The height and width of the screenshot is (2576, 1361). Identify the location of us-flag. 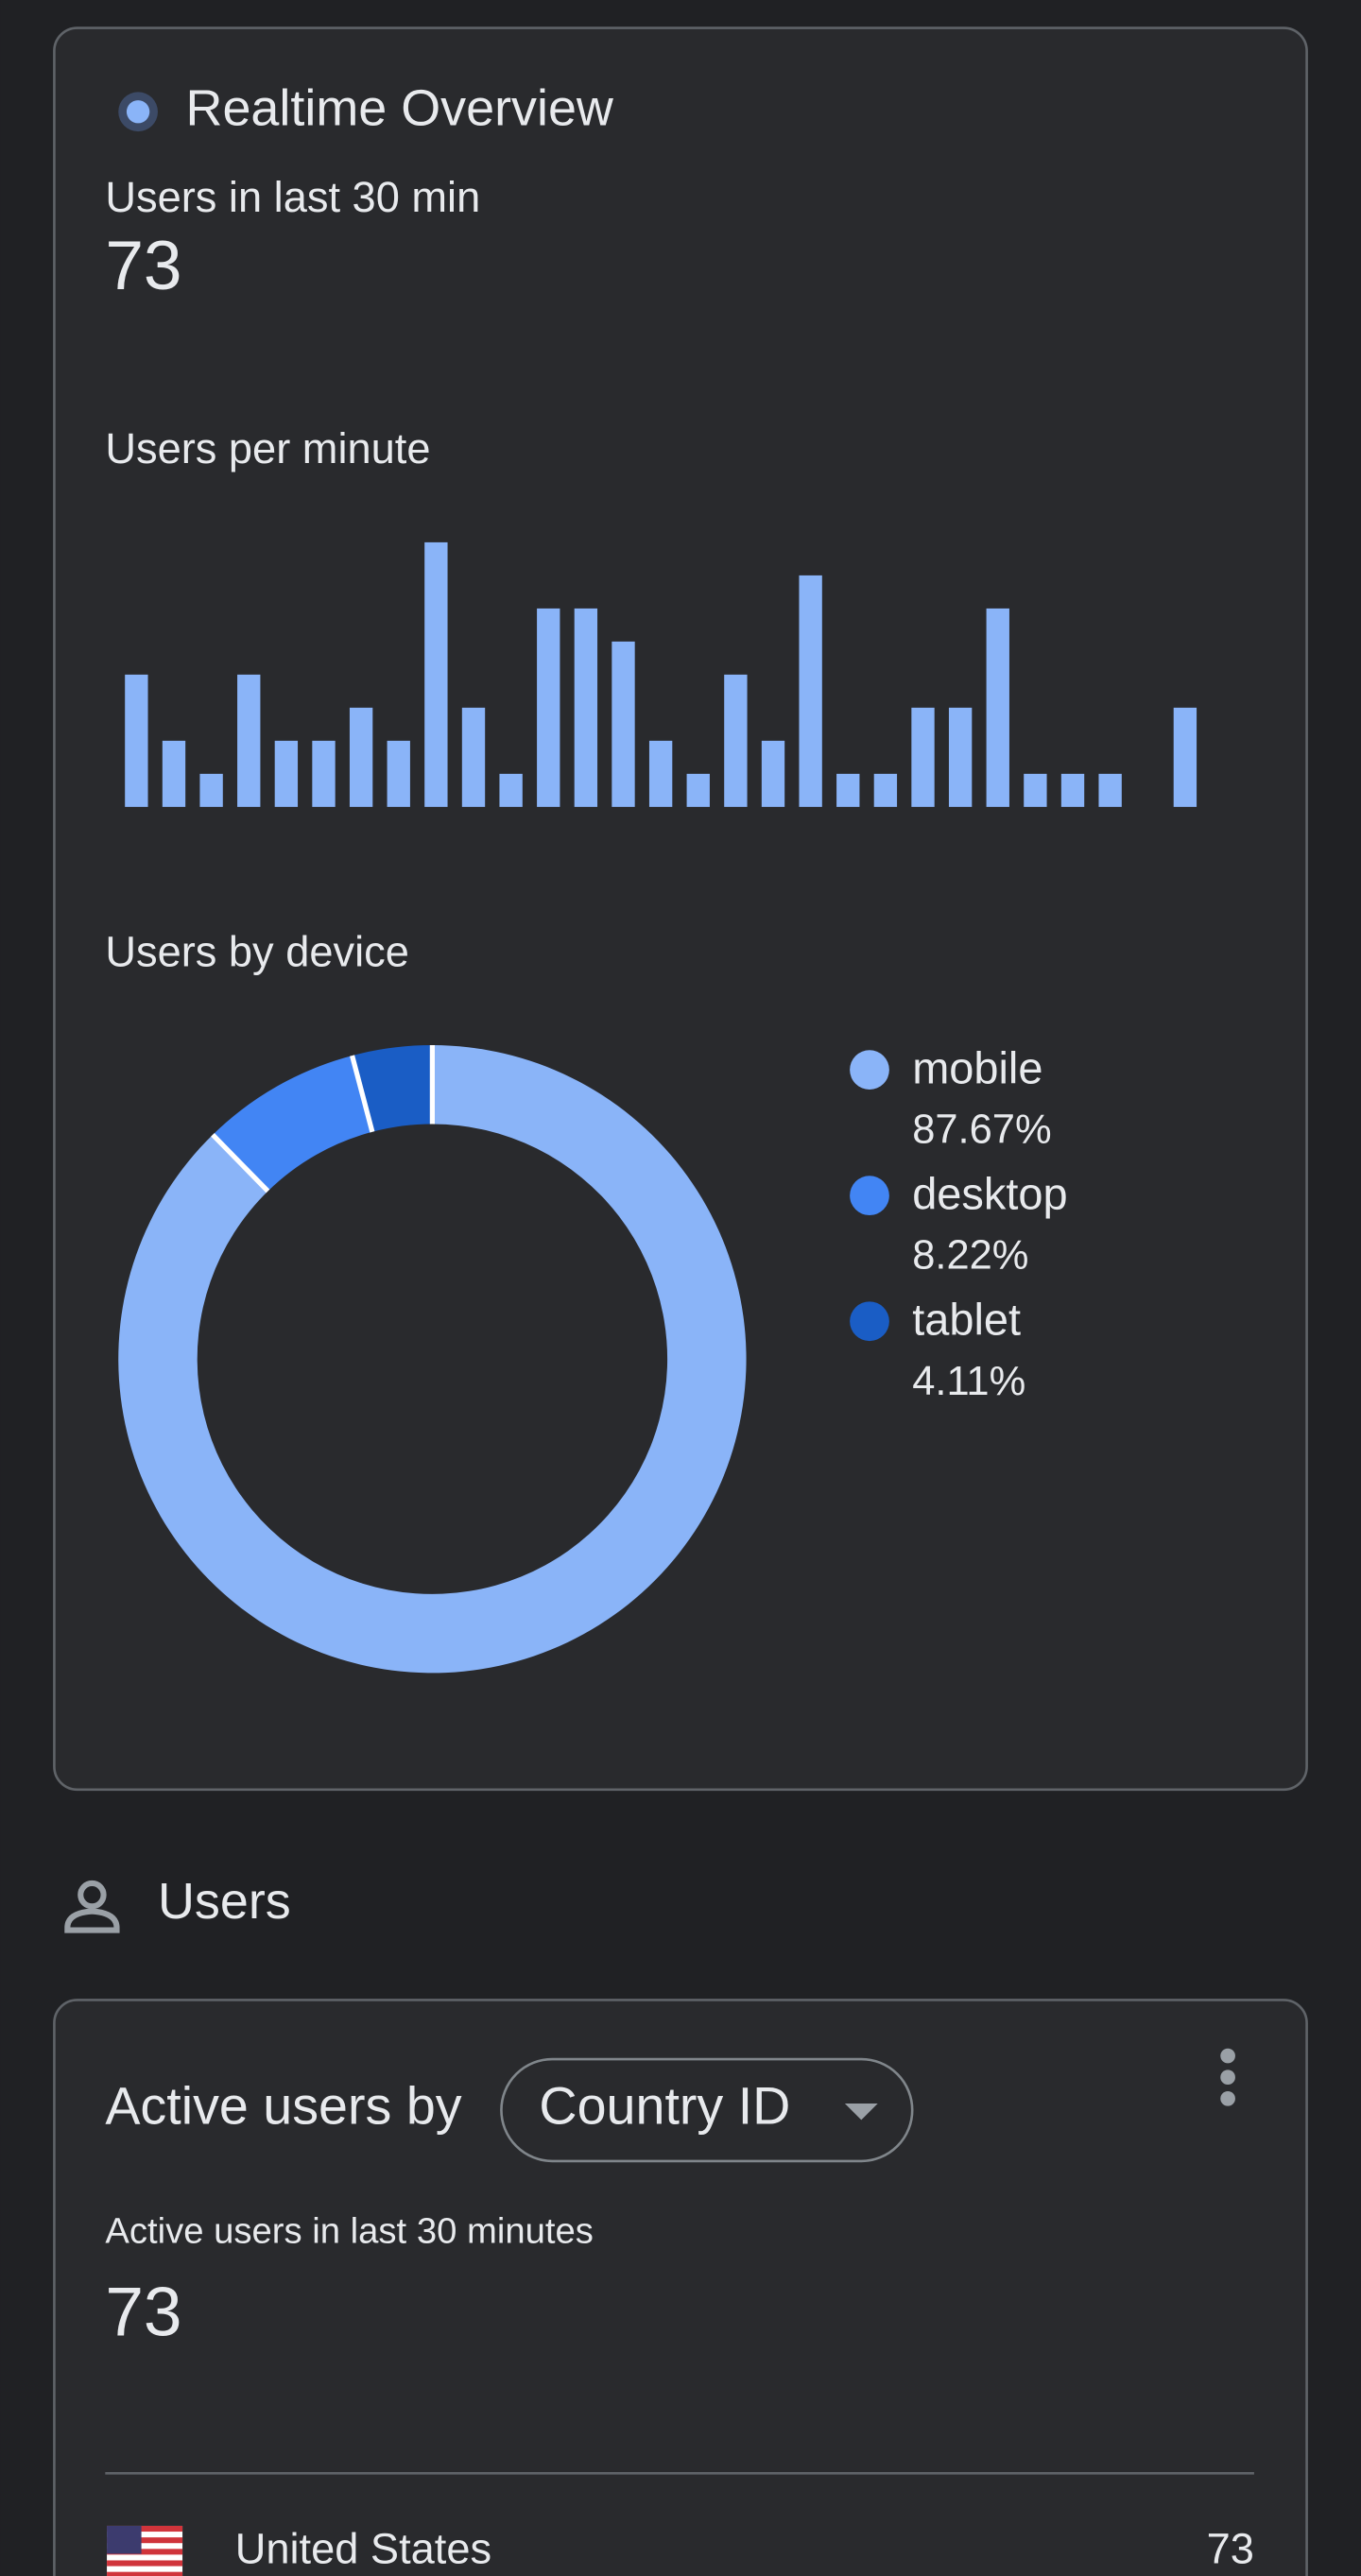
(145, 2550).